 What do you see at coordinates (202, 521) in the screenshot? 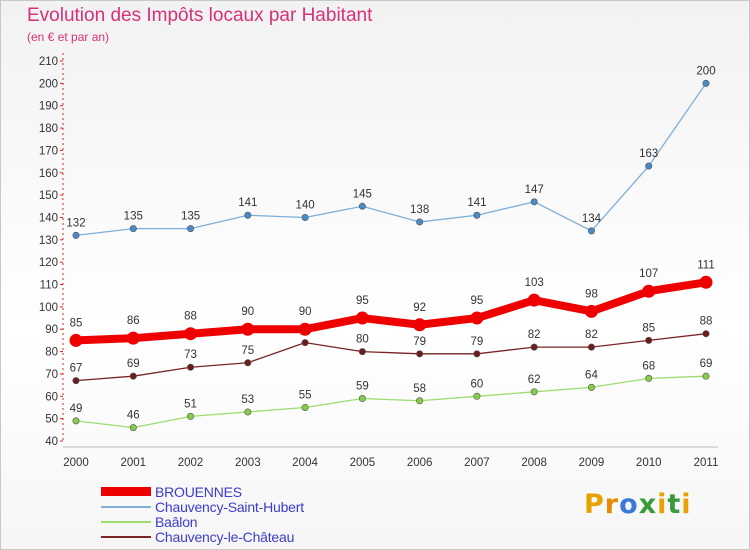
I see `legend-item: Baâlon` at bounding box center [202, 521].